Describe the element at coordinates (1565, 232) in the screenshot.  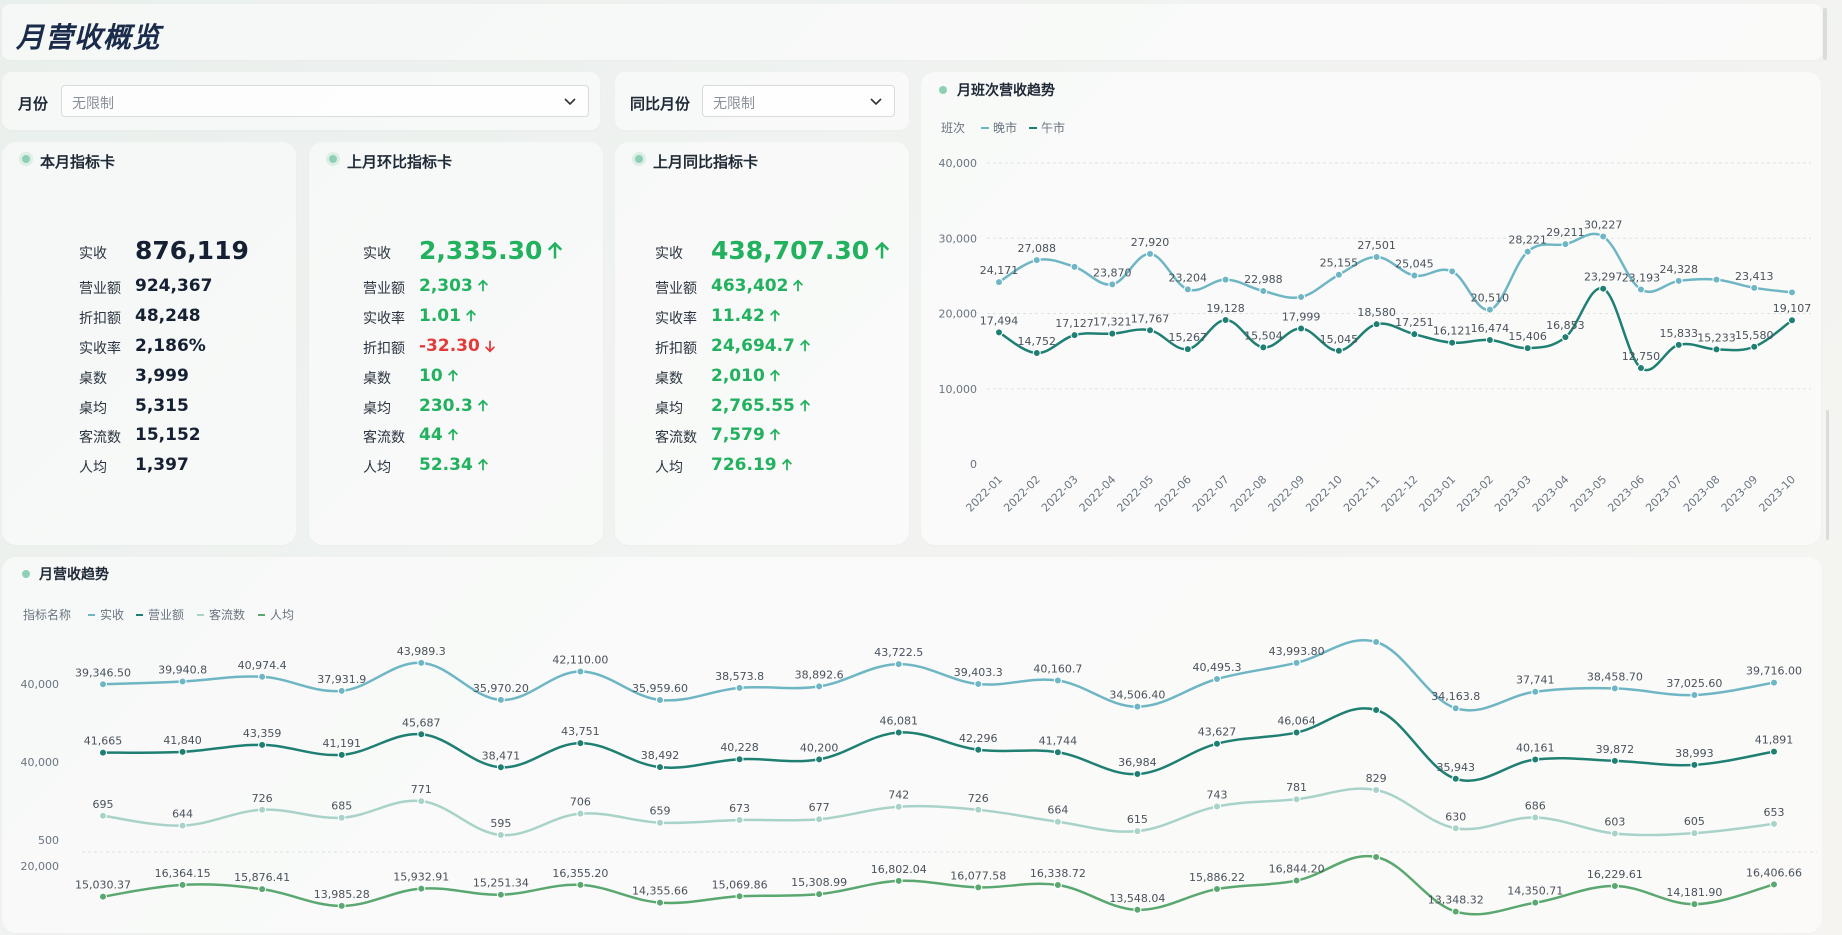
I see `data-label: 29,211` at that location.